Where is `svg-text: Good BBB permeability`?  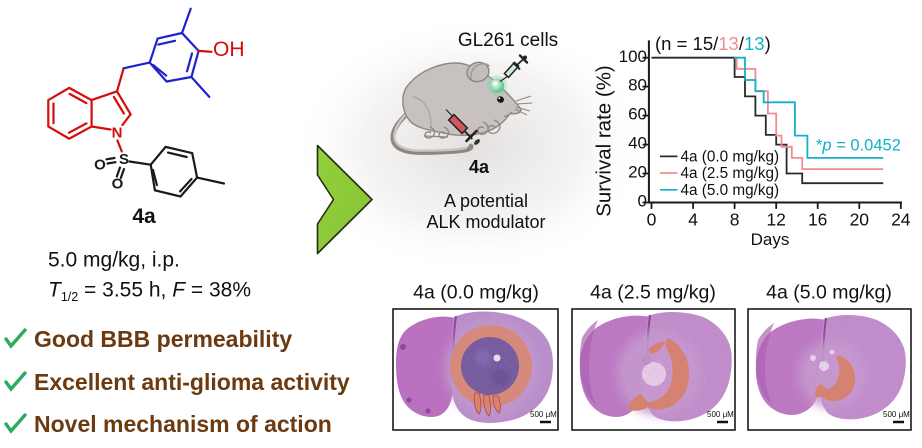
svg-text: Good BBB permeability is located at coordinates (163, 339).